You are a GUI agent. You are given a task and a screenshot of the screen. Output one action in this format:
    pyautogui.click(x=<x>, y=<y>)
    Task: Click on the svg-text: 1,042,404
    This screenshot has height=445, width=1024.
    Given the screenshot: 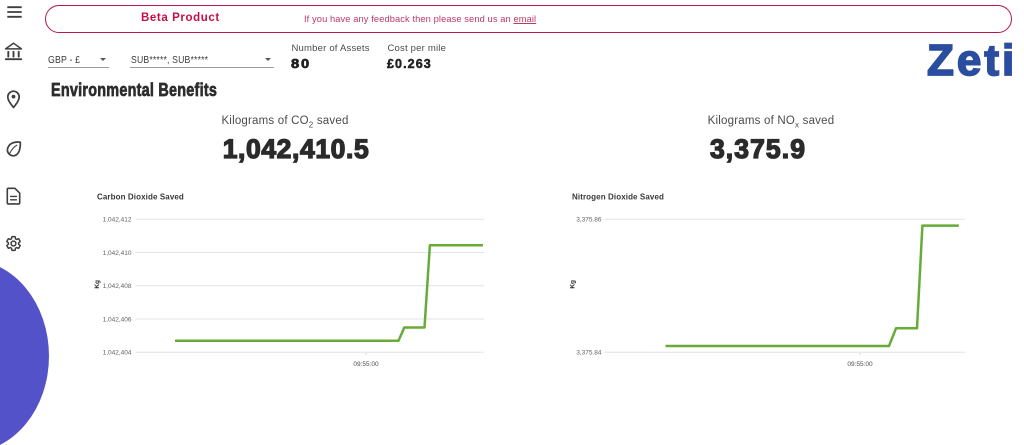 What is the action you would take?
    pyautogui.click(x=117, y=353)
    